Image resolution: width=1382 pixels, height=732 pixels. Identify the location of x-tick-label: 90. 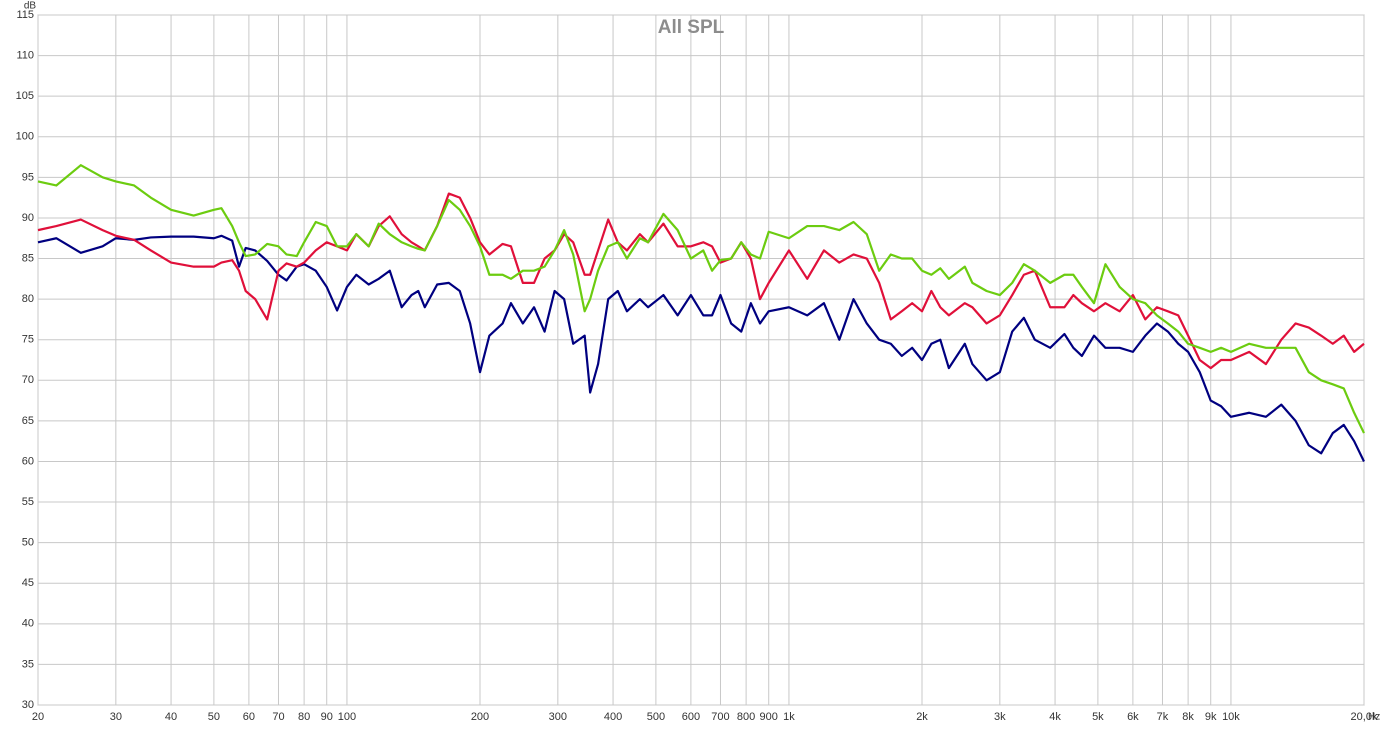
(327, 717).